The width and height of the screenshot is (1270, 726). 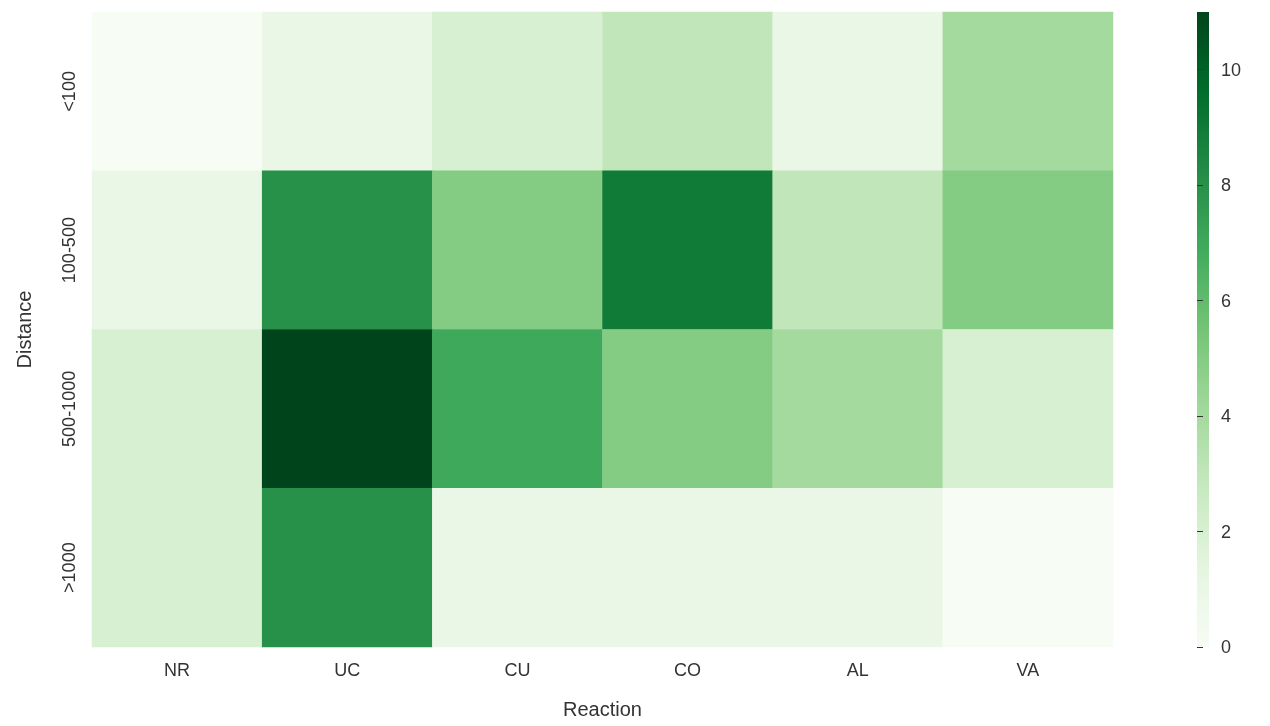 I want to click on x-tick-label: NR, so click(x=177, y=670).